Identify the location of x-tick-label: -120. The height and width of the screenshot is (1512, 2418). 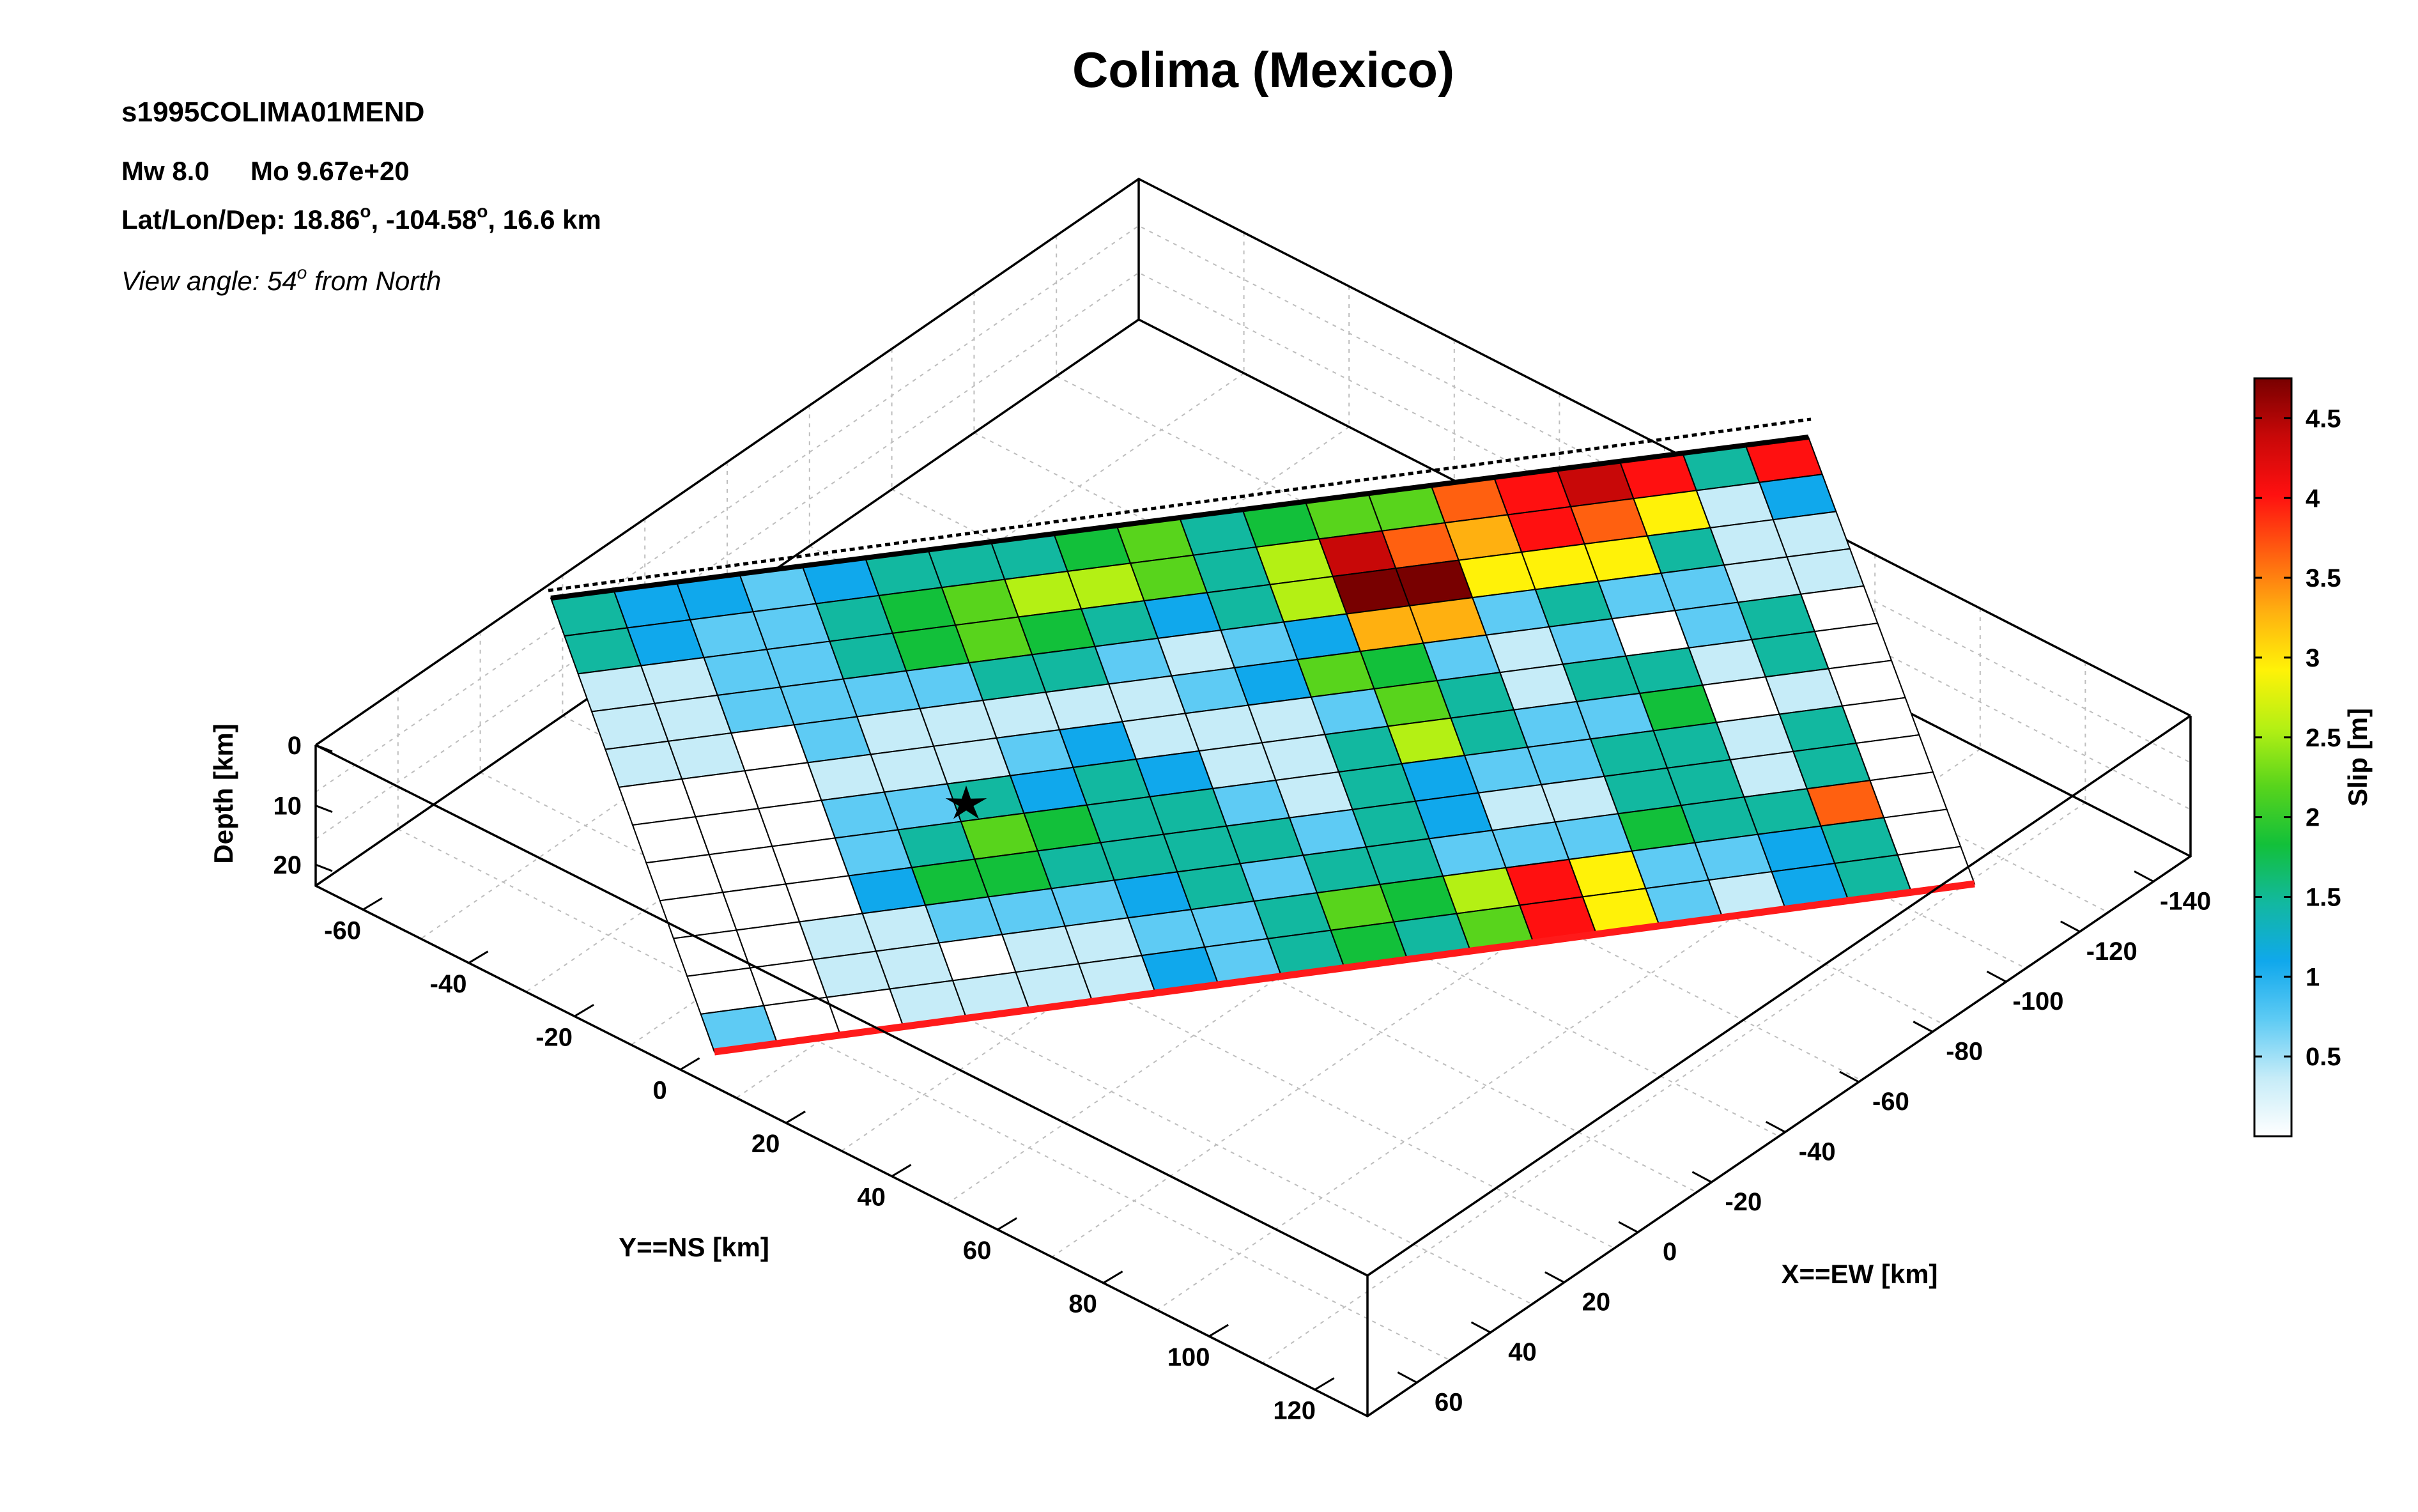
(2111, 952).